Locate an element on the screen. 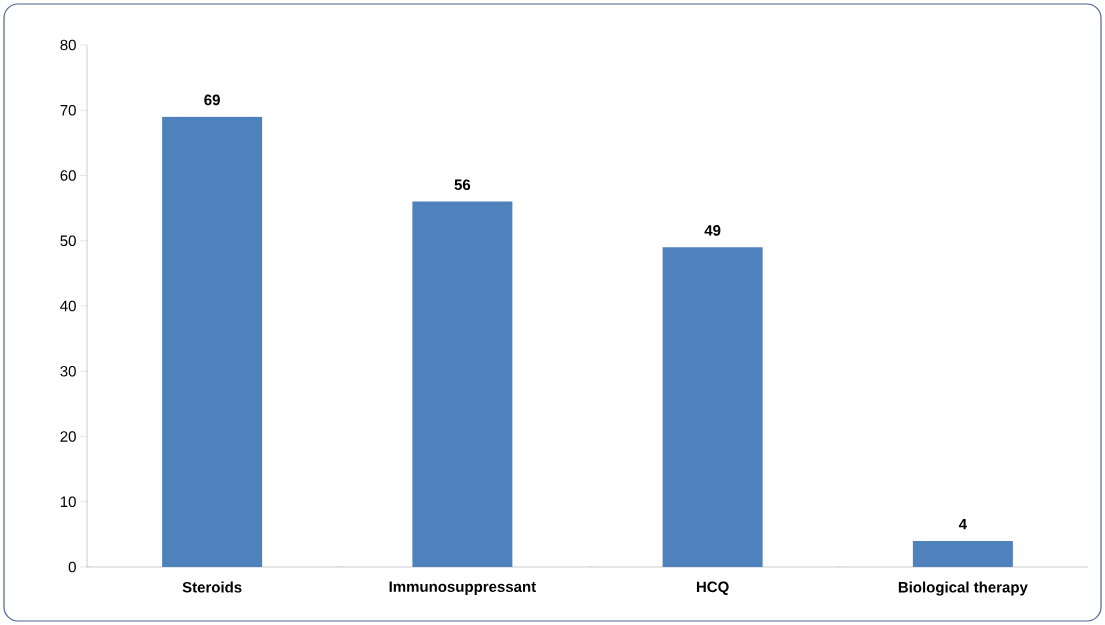  y-tick-label: 0 is located at coordinates (72, 567).